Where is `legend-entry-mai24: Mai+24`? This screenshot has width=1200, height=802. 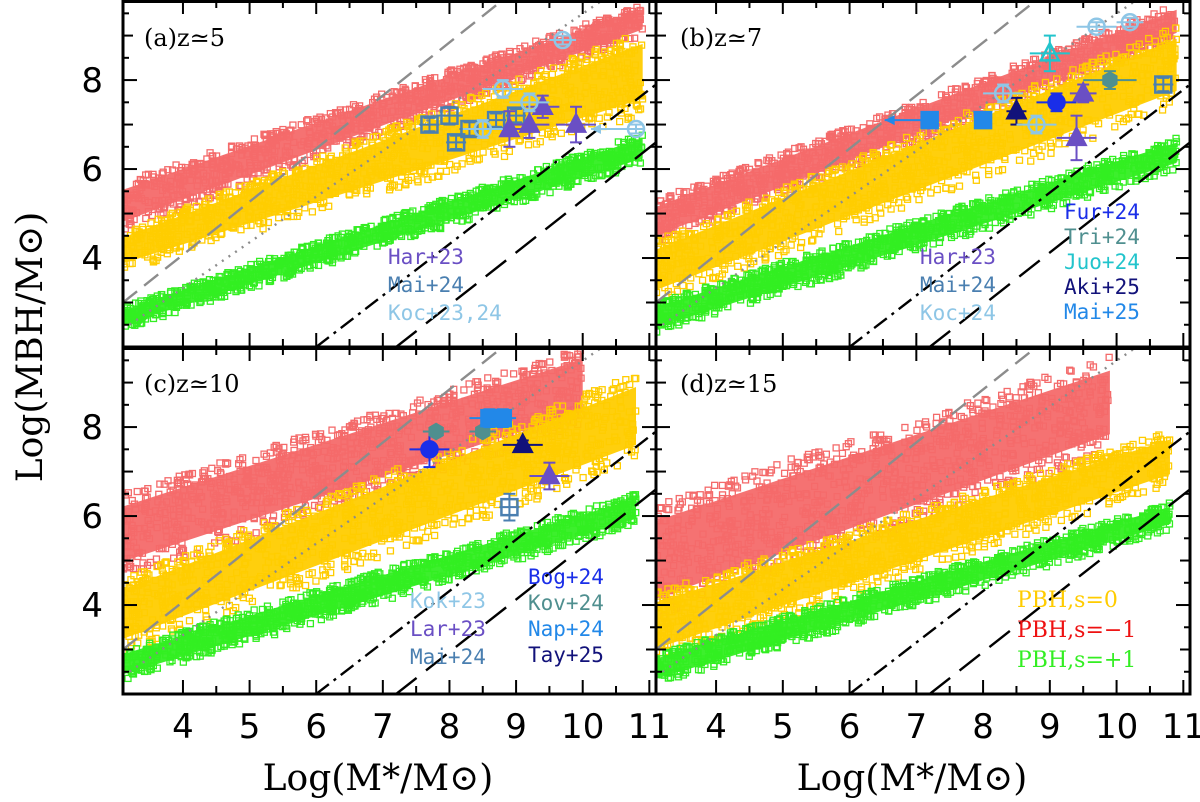
legend-entry-mai24: Mai+24 is located at coordinates (426, 285).